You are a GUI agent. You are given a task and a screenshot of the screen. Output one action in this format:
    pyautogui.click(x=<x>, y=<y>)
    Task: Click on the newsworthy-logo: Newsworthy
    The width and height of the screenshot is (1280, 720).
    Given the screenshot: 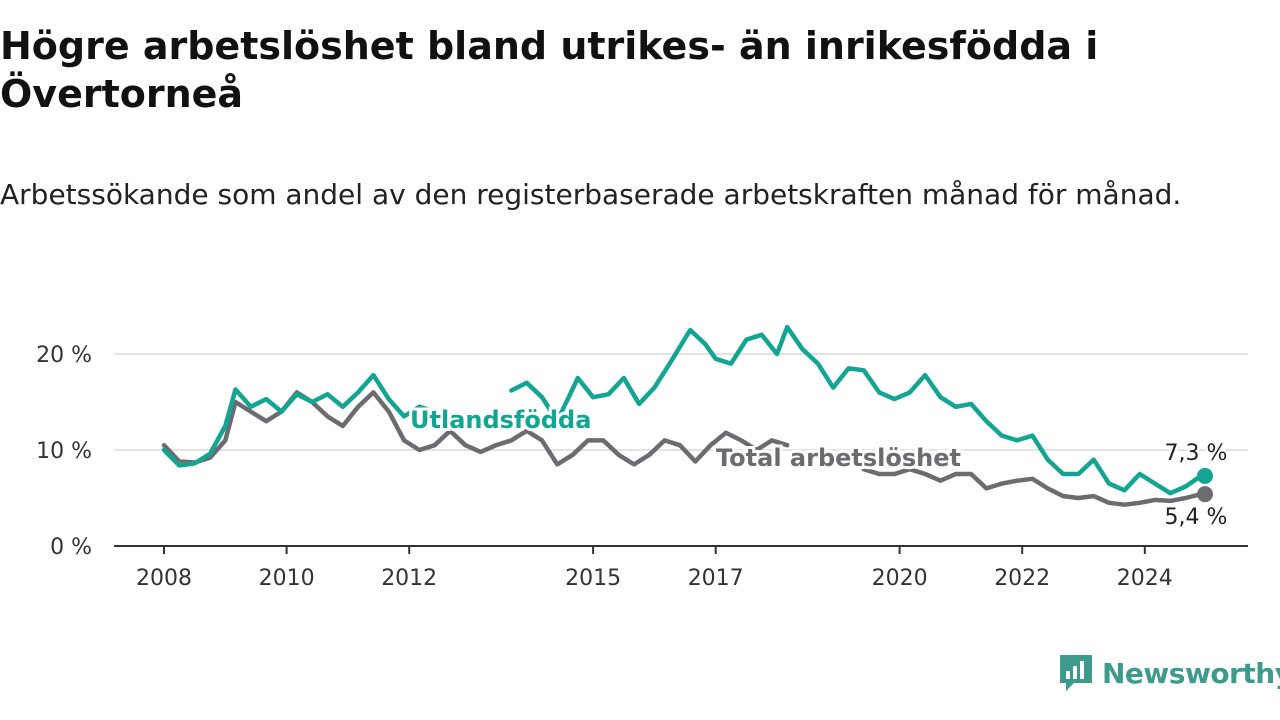 What is the action you would take?
    pyautogui.click(x=1169, y=673)
    